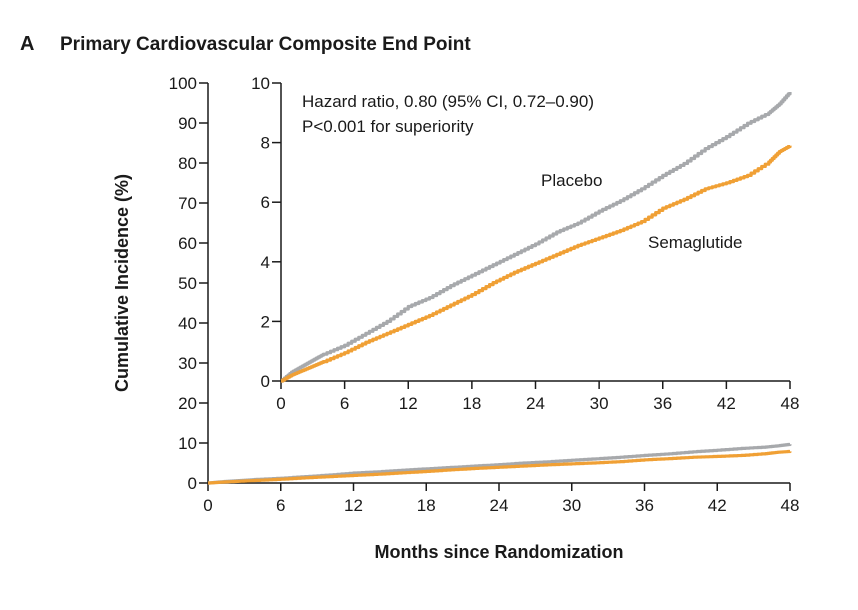 The image size is (858, 610). Describe the element at coordinates (499, 505) in the screenshot. I see `main-x-tick-label: 24` at that location.